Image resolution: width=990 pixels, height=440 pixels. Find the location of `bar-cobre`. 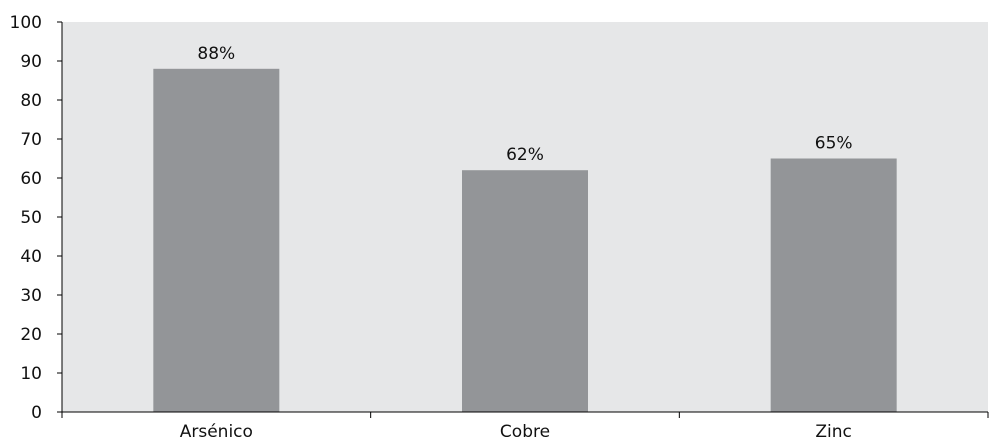

bar-cobre is located at coordinates (525, 291).